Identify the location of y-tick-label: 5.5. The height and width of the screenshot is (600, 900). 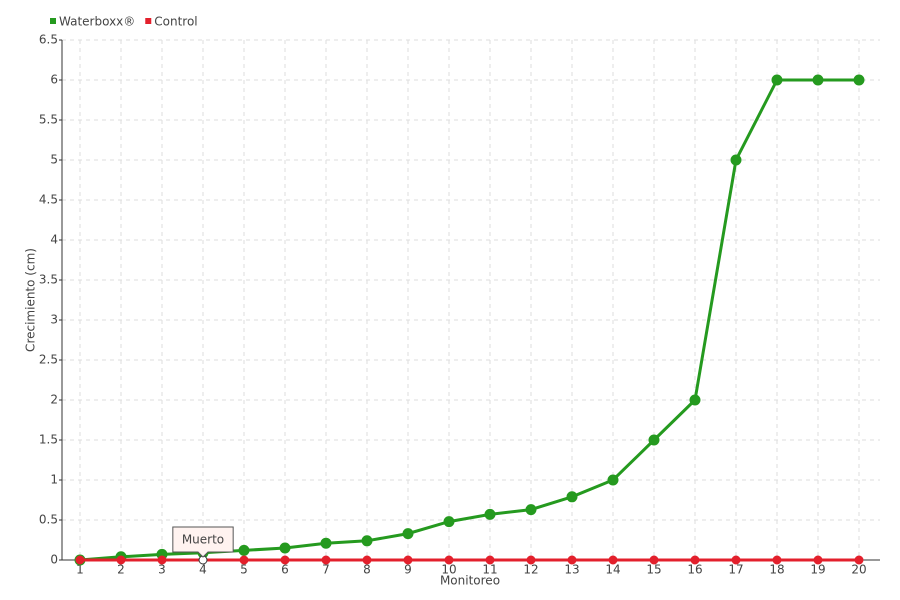
(48, 120).